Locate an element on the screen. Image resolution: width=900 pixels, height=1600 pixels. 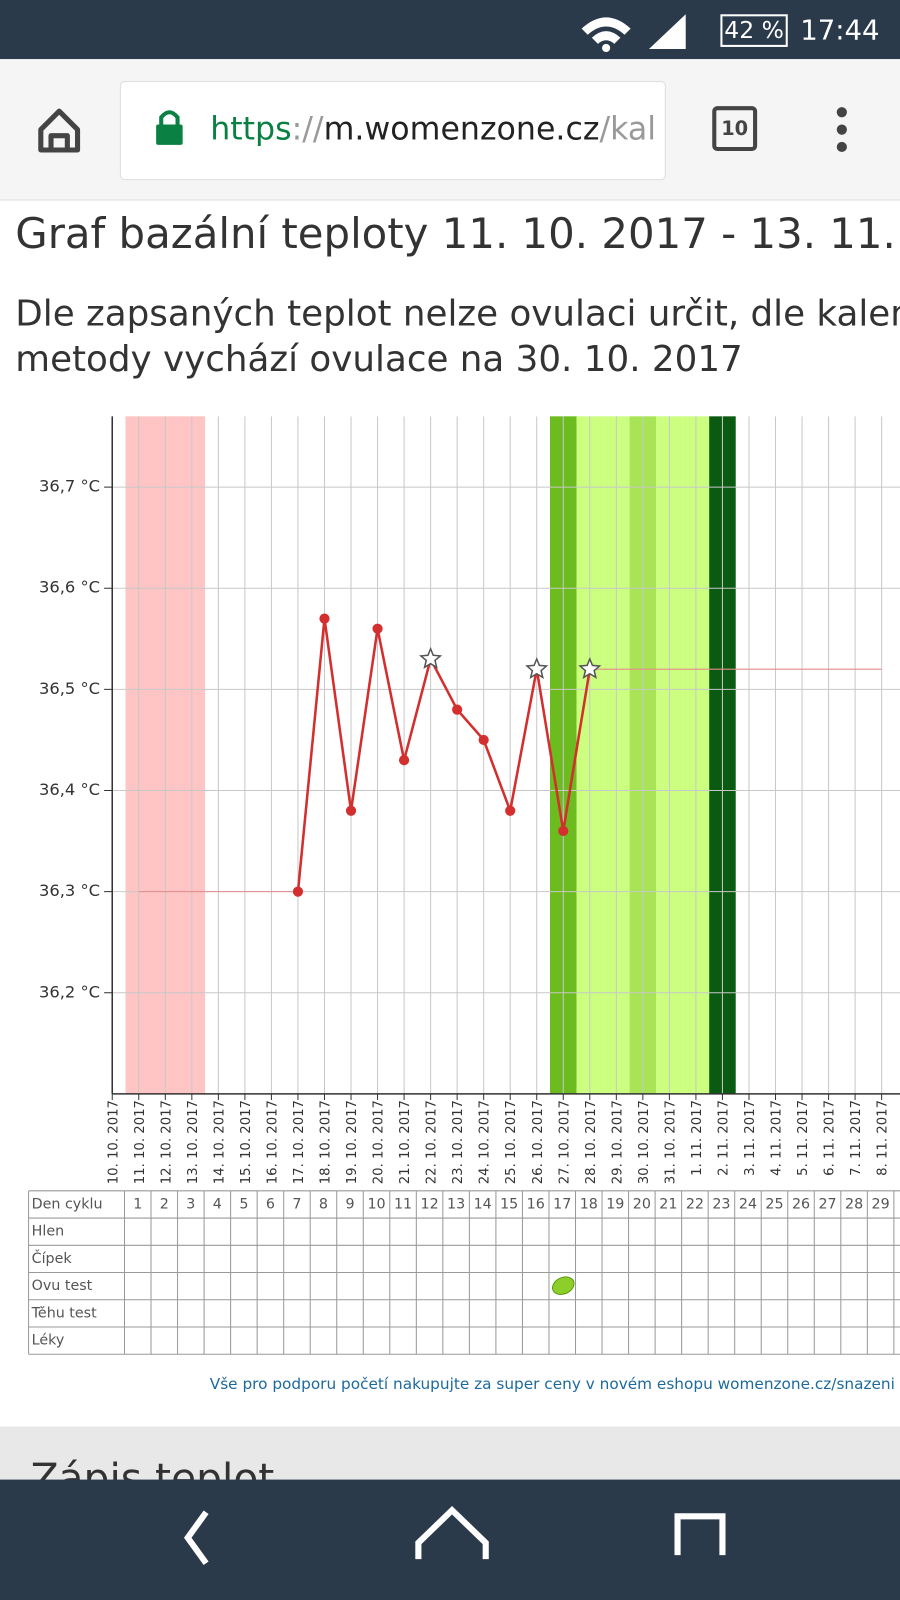
cycle-day: 20 is located at coordinates (642, 1204).